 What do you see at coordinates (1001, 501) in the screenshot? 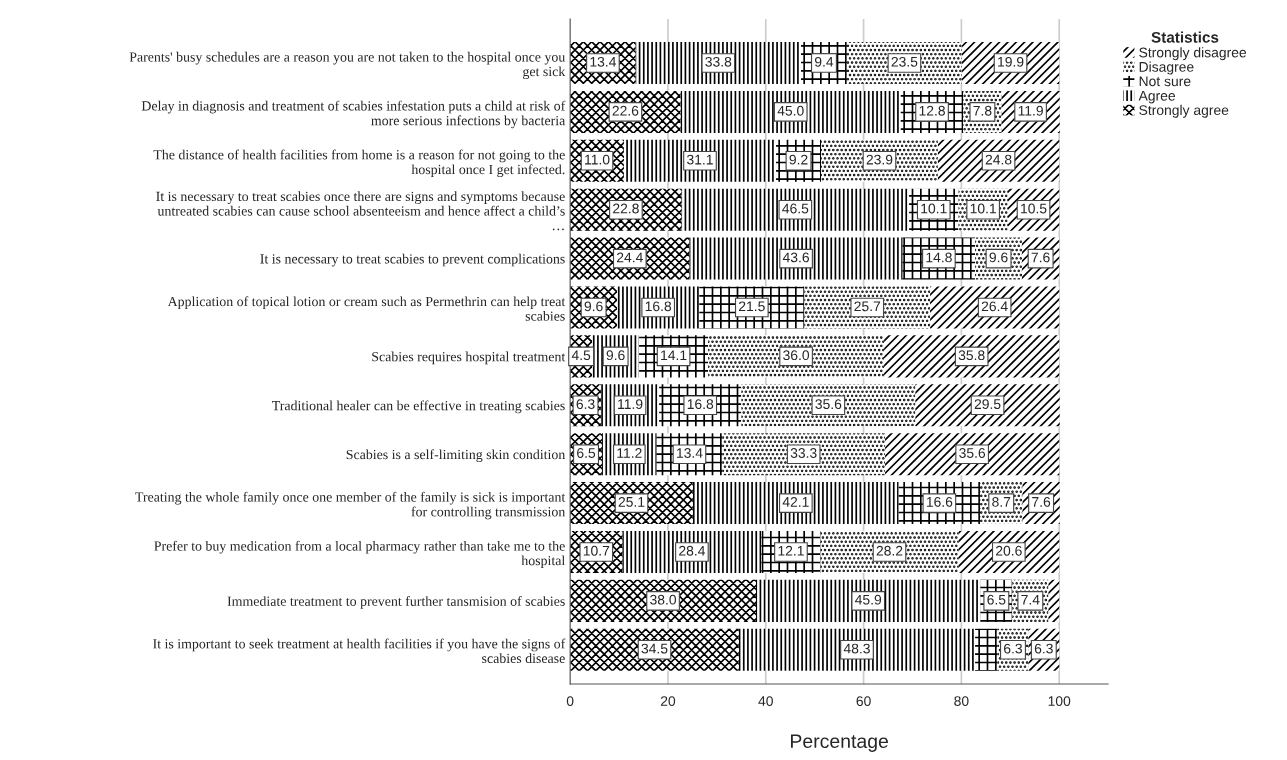
I see `data-label: 8.7` at bounding box center [1001, 501].